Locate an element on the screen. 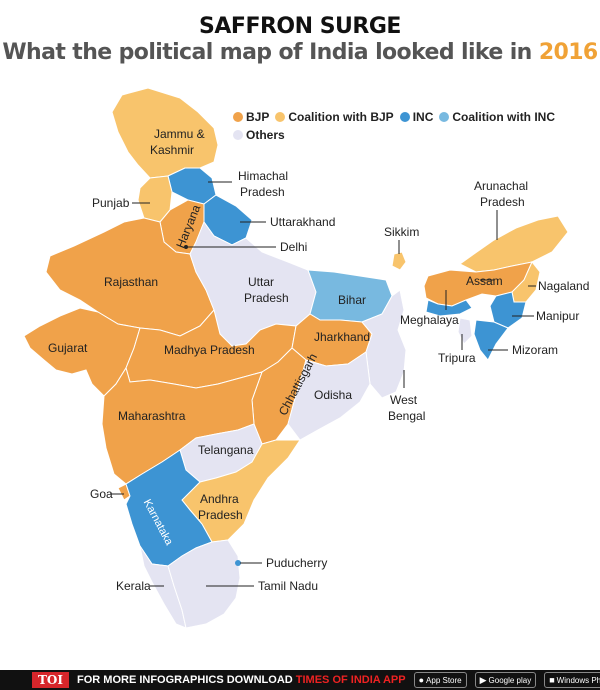  label-himachal-pradesh: Himachal is located at coordinates (263, 176).